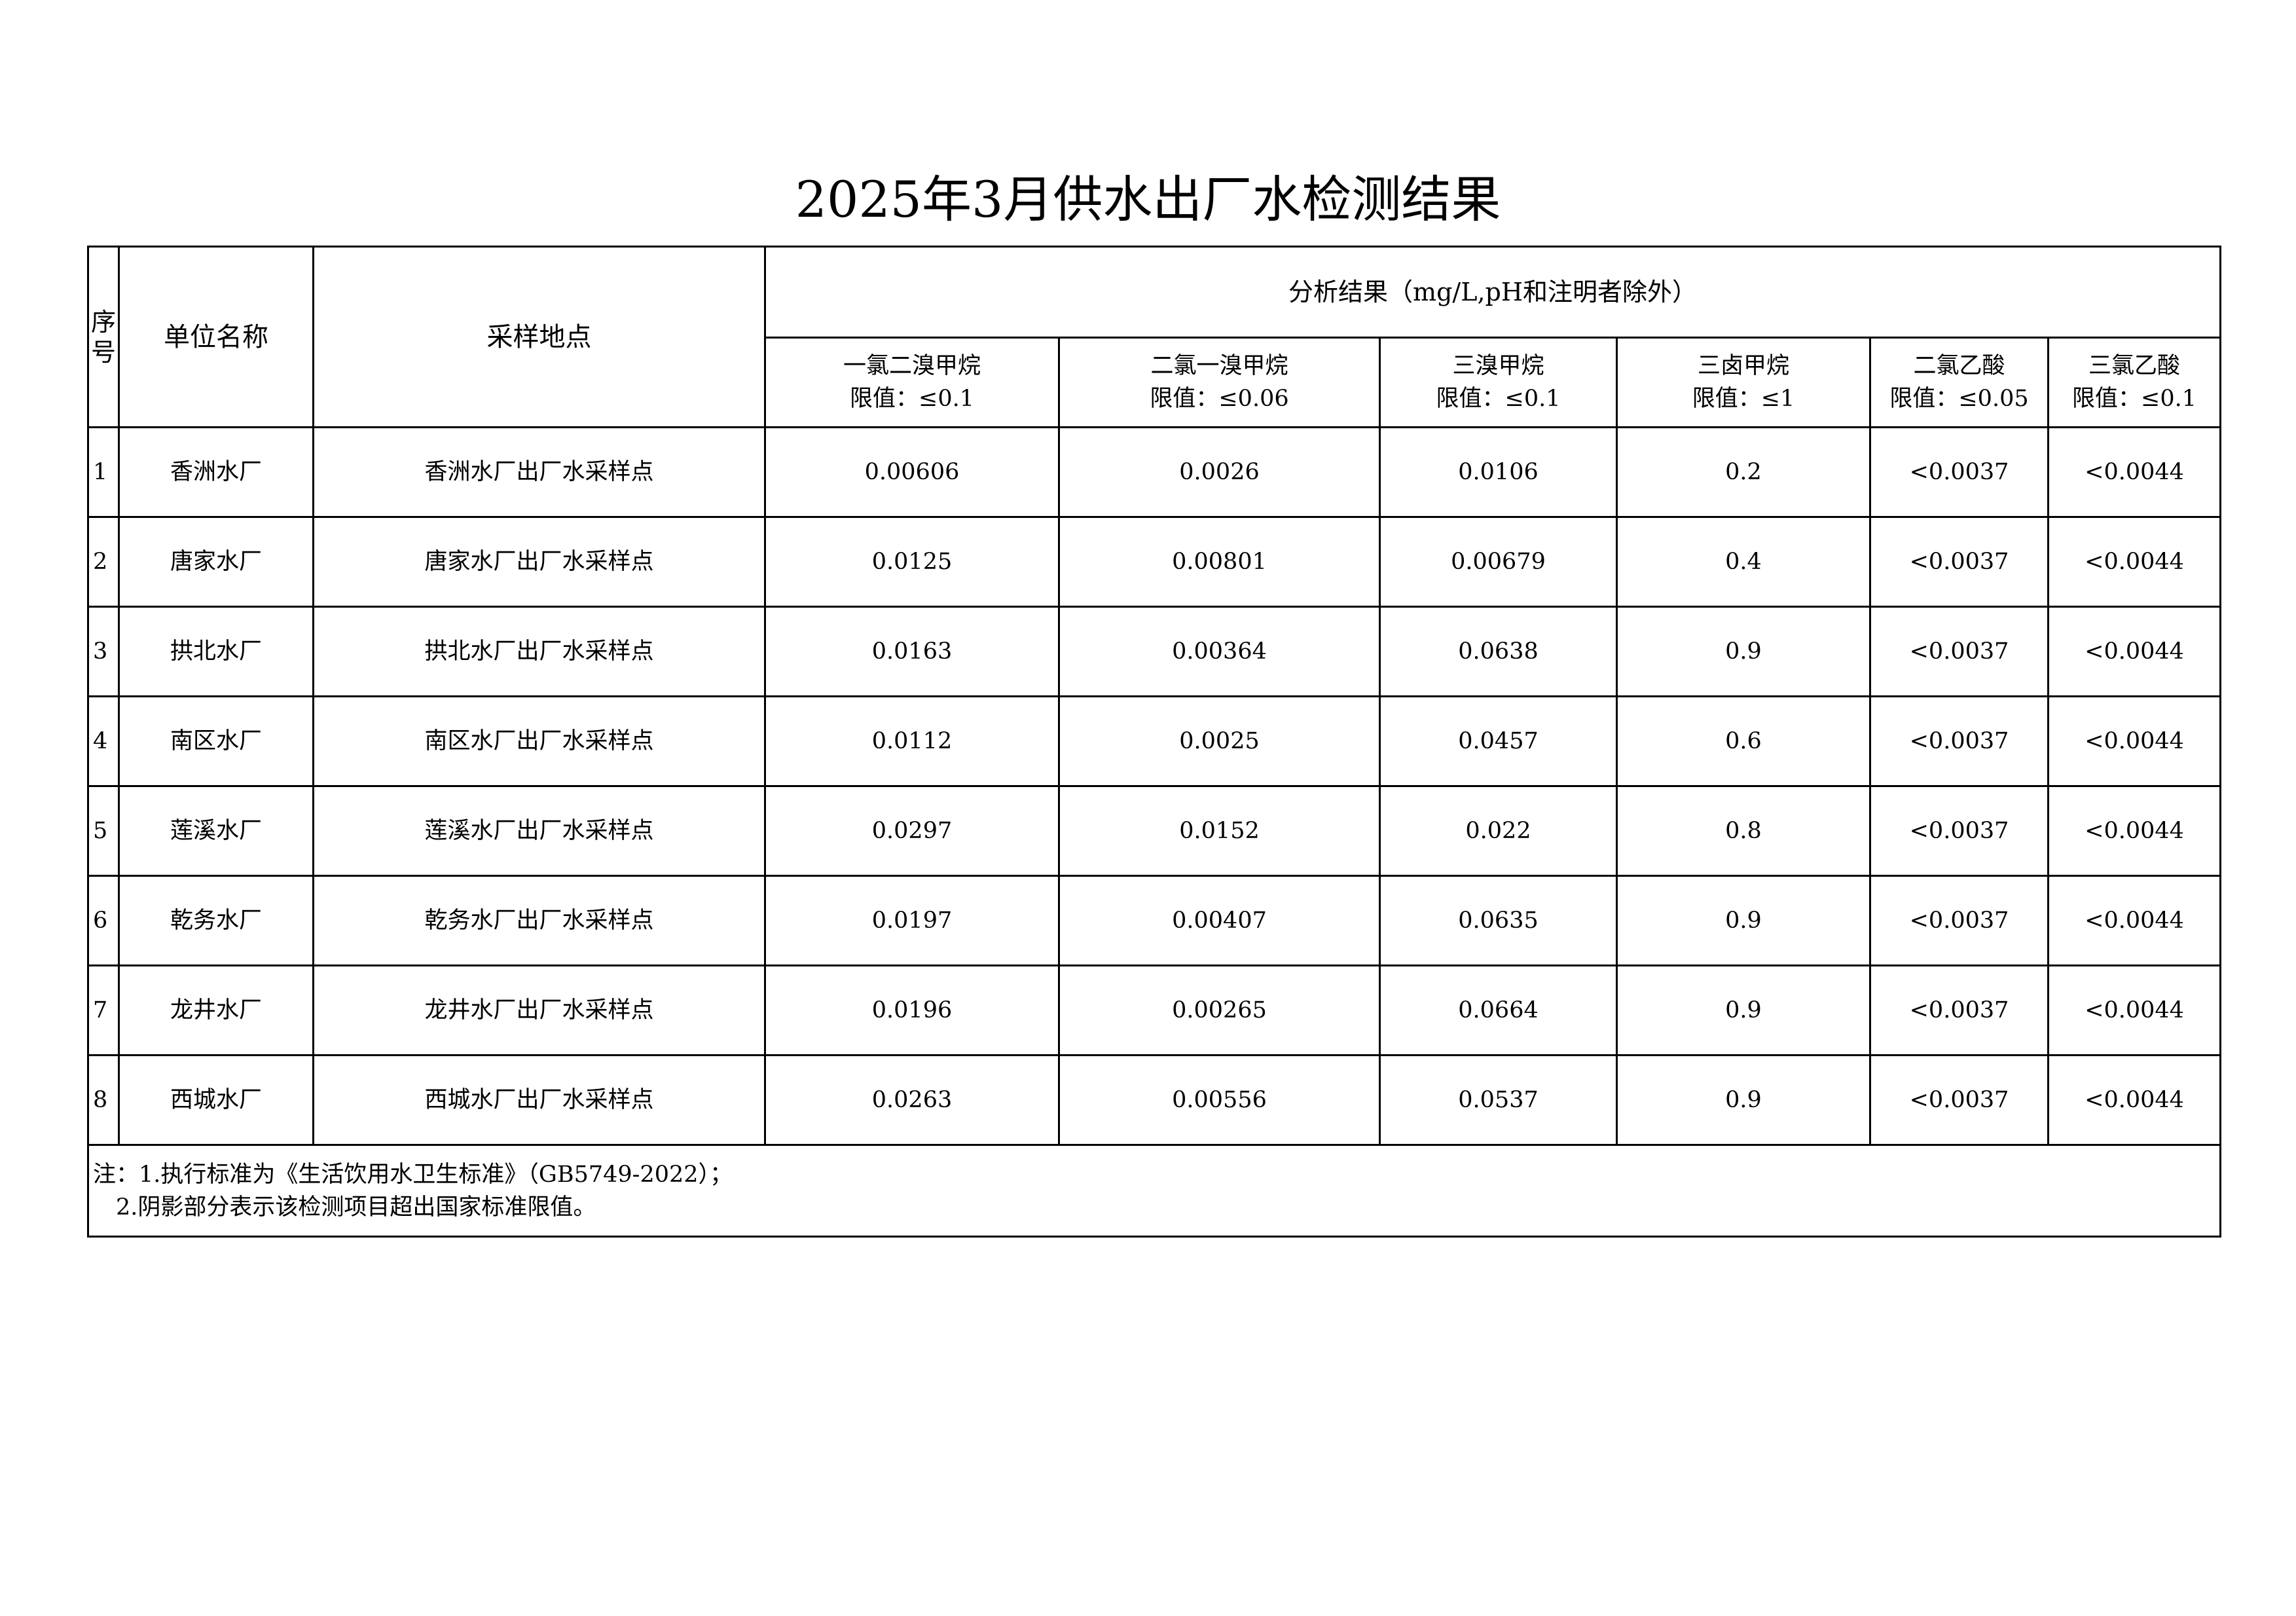 Image resolution: width=2296 pixels, height=1616 pixels. Describe the element at coordinates (1219, 920) in the screenshot. I see `cell-value: 0.00407` at that location.